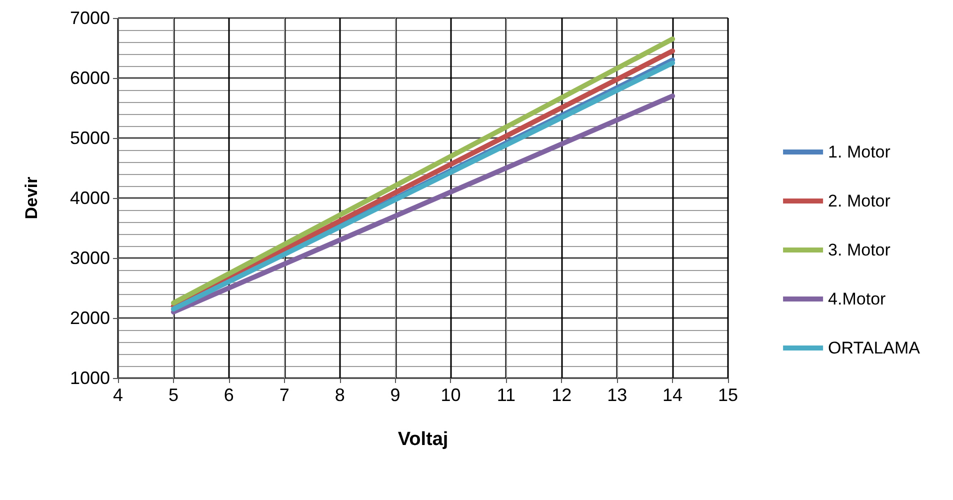 This screenshot has width=953, height=500. Describe the element at coordinates (118, 395) in the screenshot. I see `x-tick-label: 4` at that location.